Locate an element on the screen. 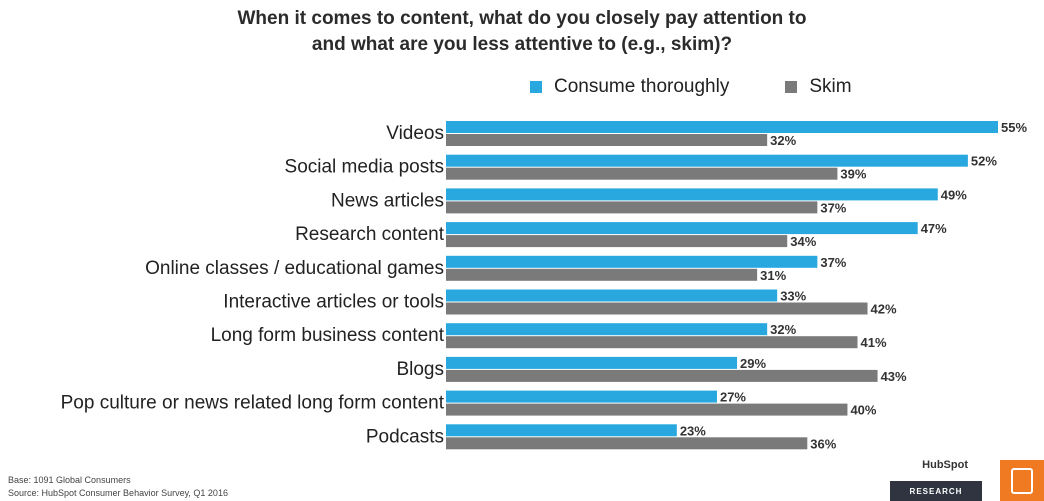  research-report-icon is located at coordinates (1022, 480).